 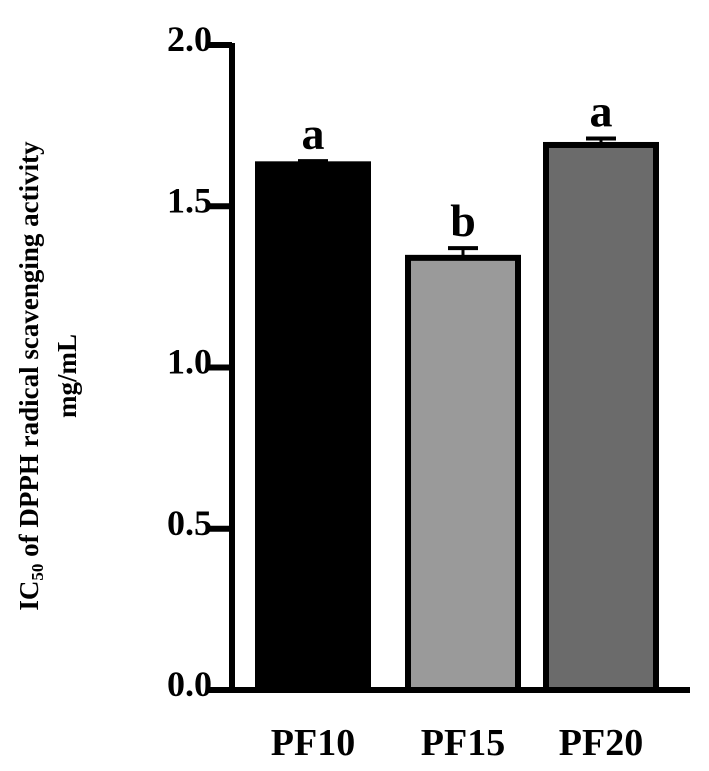 I want to click on bar-pf15, so click(x=463, y=473).